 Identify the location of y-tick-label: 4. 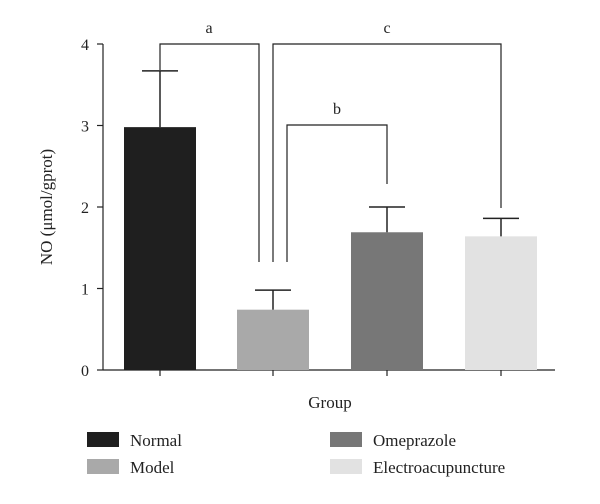
(85, 45).